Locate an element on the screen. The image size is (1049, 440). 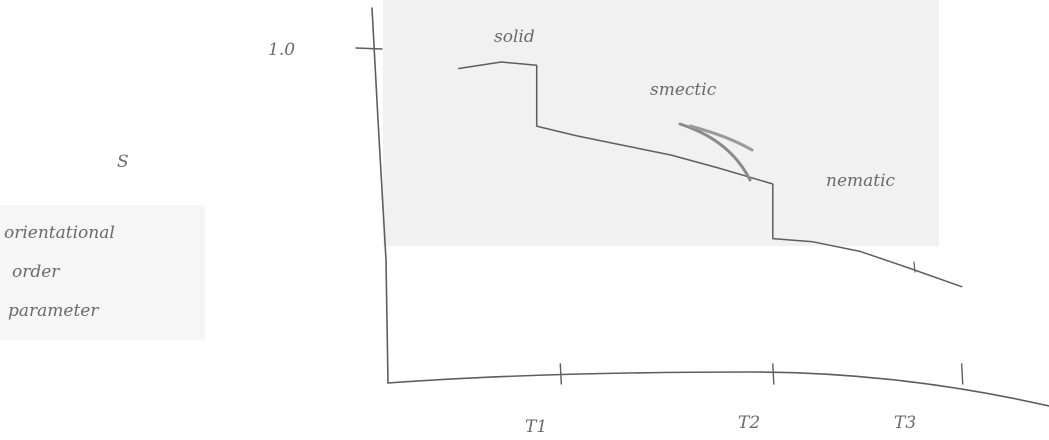
y-axis-label-line-3: parameter is located at coordinates (53, 311).